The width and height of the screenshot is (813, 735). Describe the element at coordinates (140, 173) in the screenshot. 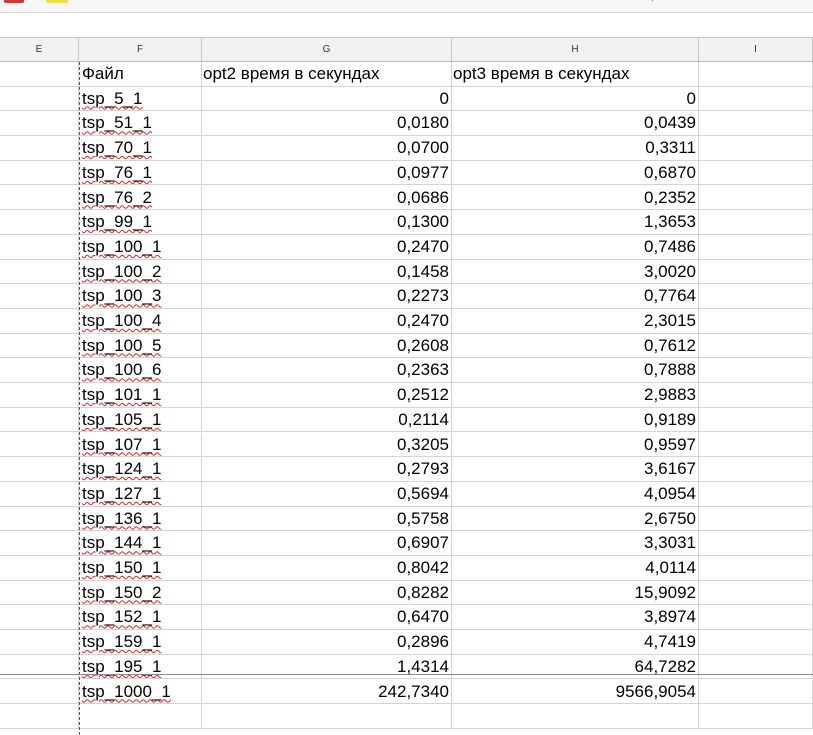

I see `cell-file: tsp_76_1` at that location.